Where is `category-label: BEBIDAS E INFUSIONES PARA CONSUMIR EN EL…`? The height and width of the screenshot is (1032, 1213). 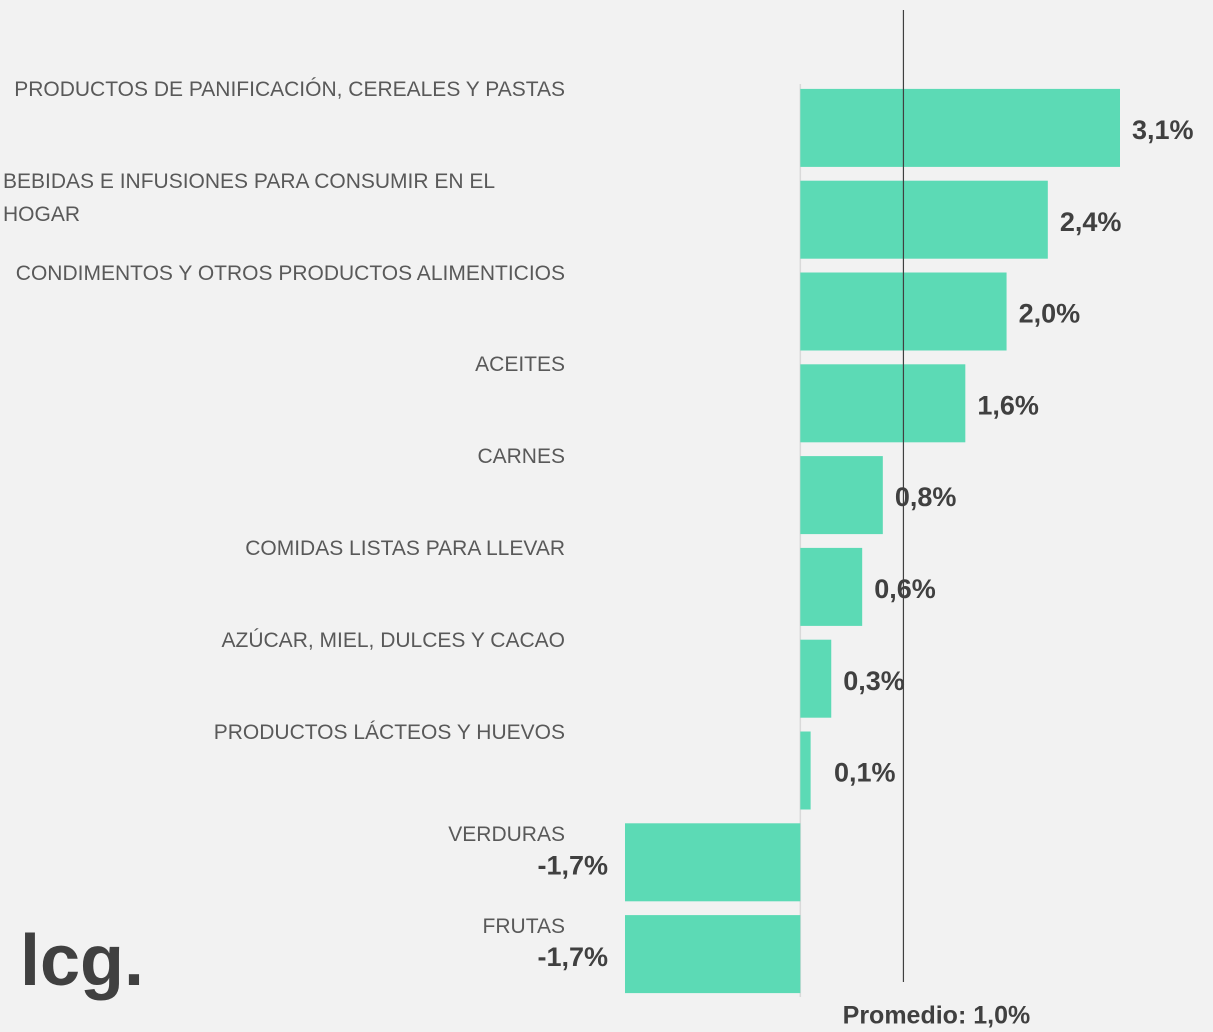
category-label: BEBIDAS E INFUSIONES PARA CONSUMIR EN EL… is located at coordinates (249, 197).